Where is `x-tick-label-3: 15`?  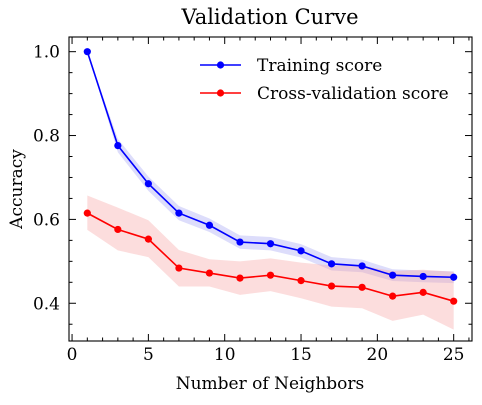 x-tick-label-3: 15 is located at coordinates (301, 355).